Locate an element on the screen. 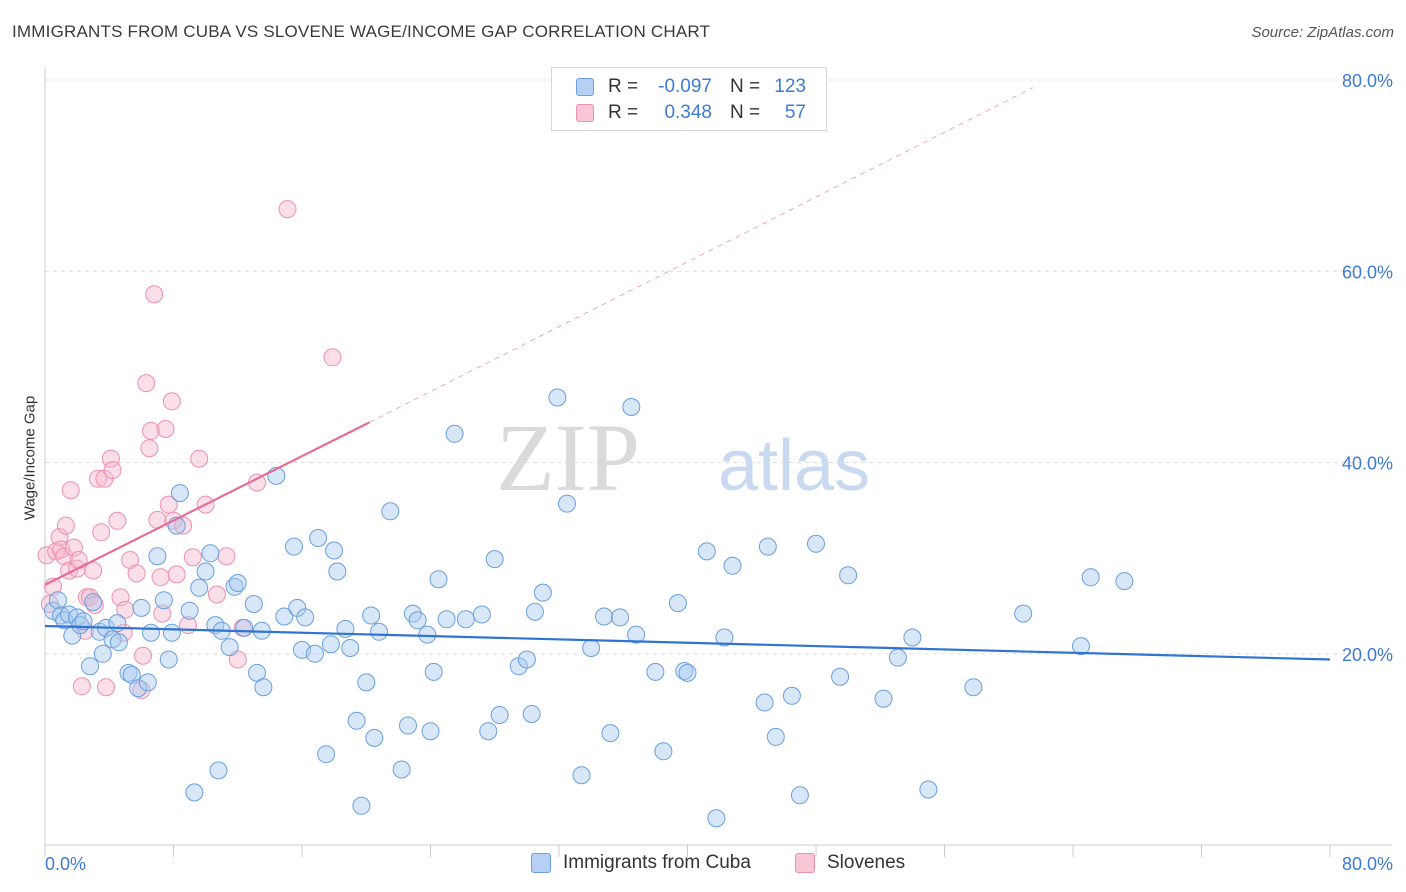 This screenshot has height=892, width=1406. cuba-trend-line is located at coordinates (687, 642).